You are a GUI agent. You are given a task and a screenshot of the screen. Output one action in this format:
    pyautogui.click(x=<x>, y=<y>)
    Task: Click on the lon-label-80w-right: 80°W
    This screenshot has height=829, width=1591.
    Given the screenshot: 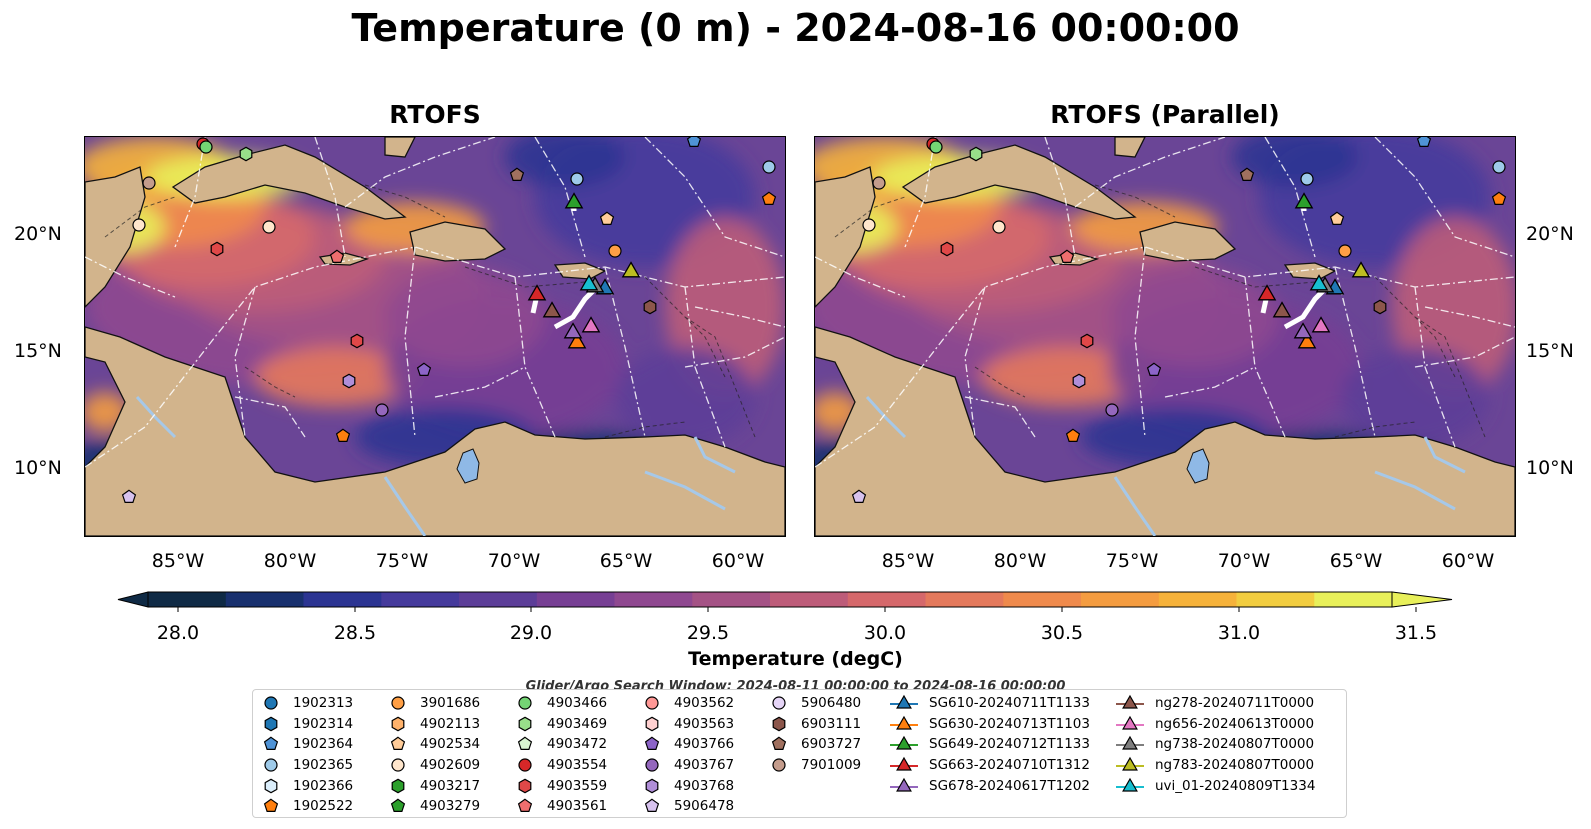 What is the action you would take?
    pyautogui.click(x=1020, y=561)
    